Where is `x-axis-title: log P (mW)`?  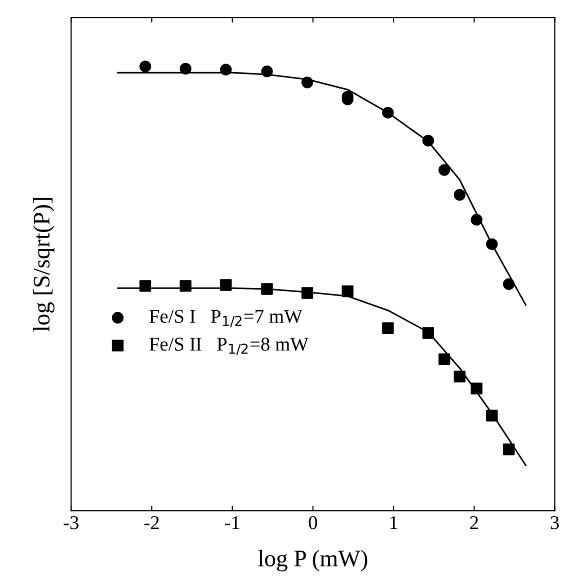 x-axis-title: log P (mW) is located at coordinates (313, 561).